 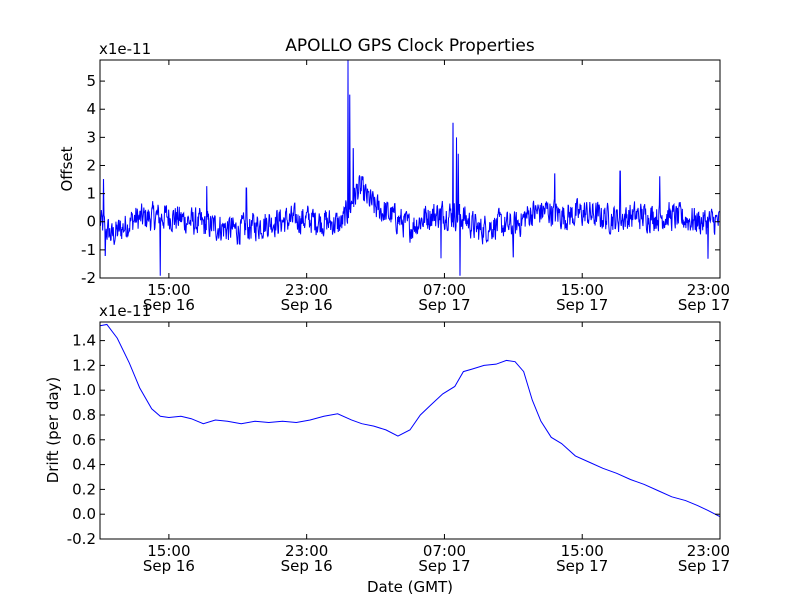 What do you see at coordinates (410, 46) in the screenshot?
I see `chart-title: APOLLO GPS Clock Properties` at bounding box center [410, 46].